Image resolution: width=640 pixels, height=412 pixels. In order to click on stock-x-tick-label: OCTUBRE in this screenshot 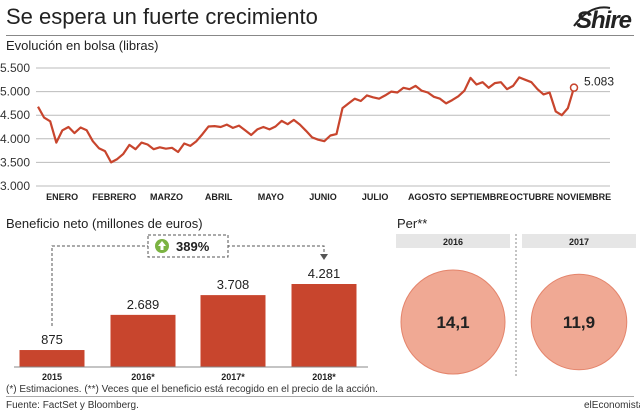, I will do `click(531, 197)`.